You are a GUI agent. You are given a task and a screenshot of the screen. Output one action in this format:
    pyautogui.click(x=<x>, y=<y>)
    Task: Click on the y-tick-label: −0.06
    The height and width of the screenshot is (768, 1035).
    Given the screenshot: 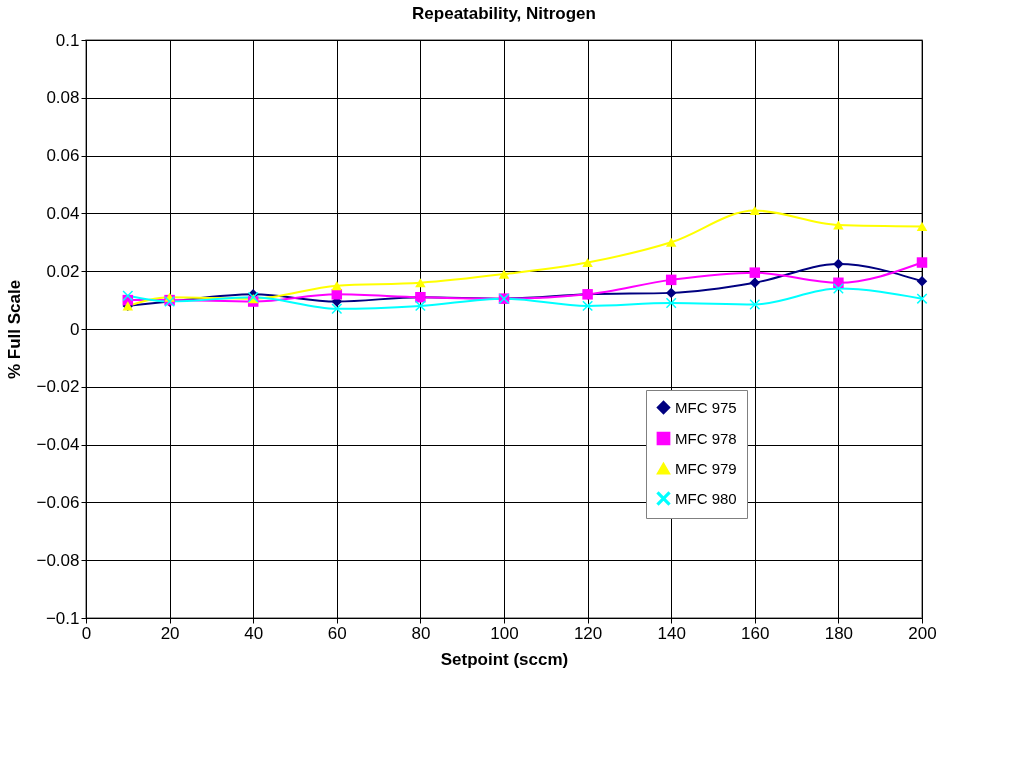 What is the action you would take?
    pyautogui.click(x=58, y=502)
    